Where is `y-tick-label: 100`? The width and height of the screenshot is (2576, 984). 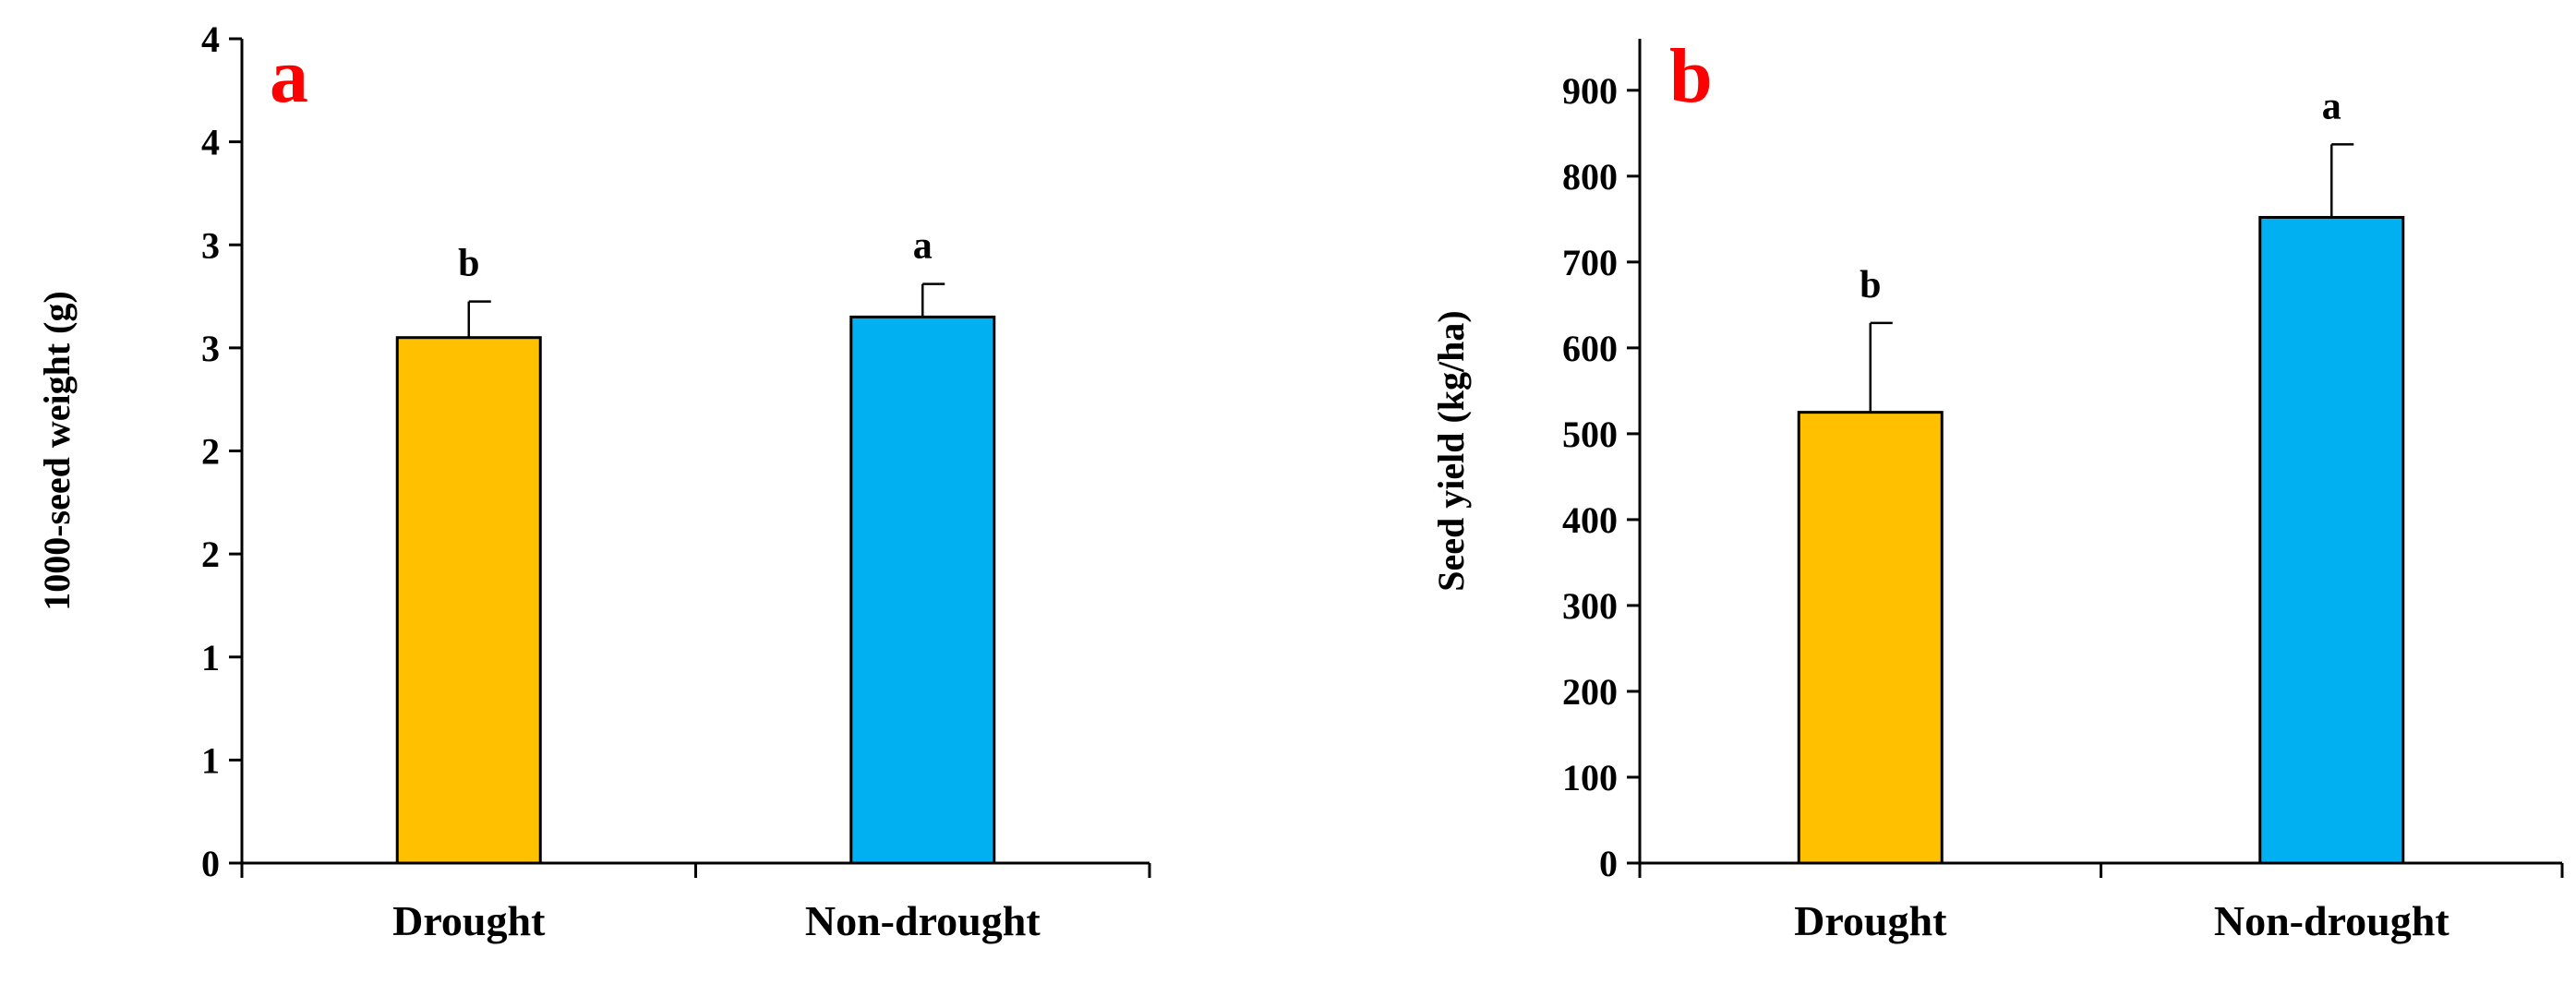
y-tick-label: 100 is located at coordinates (1590, 777).